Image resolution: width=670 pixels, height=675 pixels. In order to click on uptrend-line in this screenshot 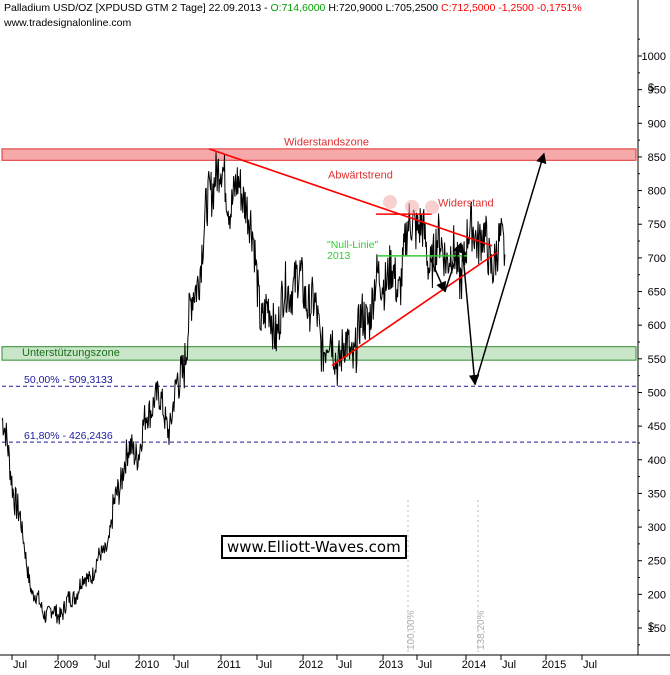, I will do `click(414, 309)`.